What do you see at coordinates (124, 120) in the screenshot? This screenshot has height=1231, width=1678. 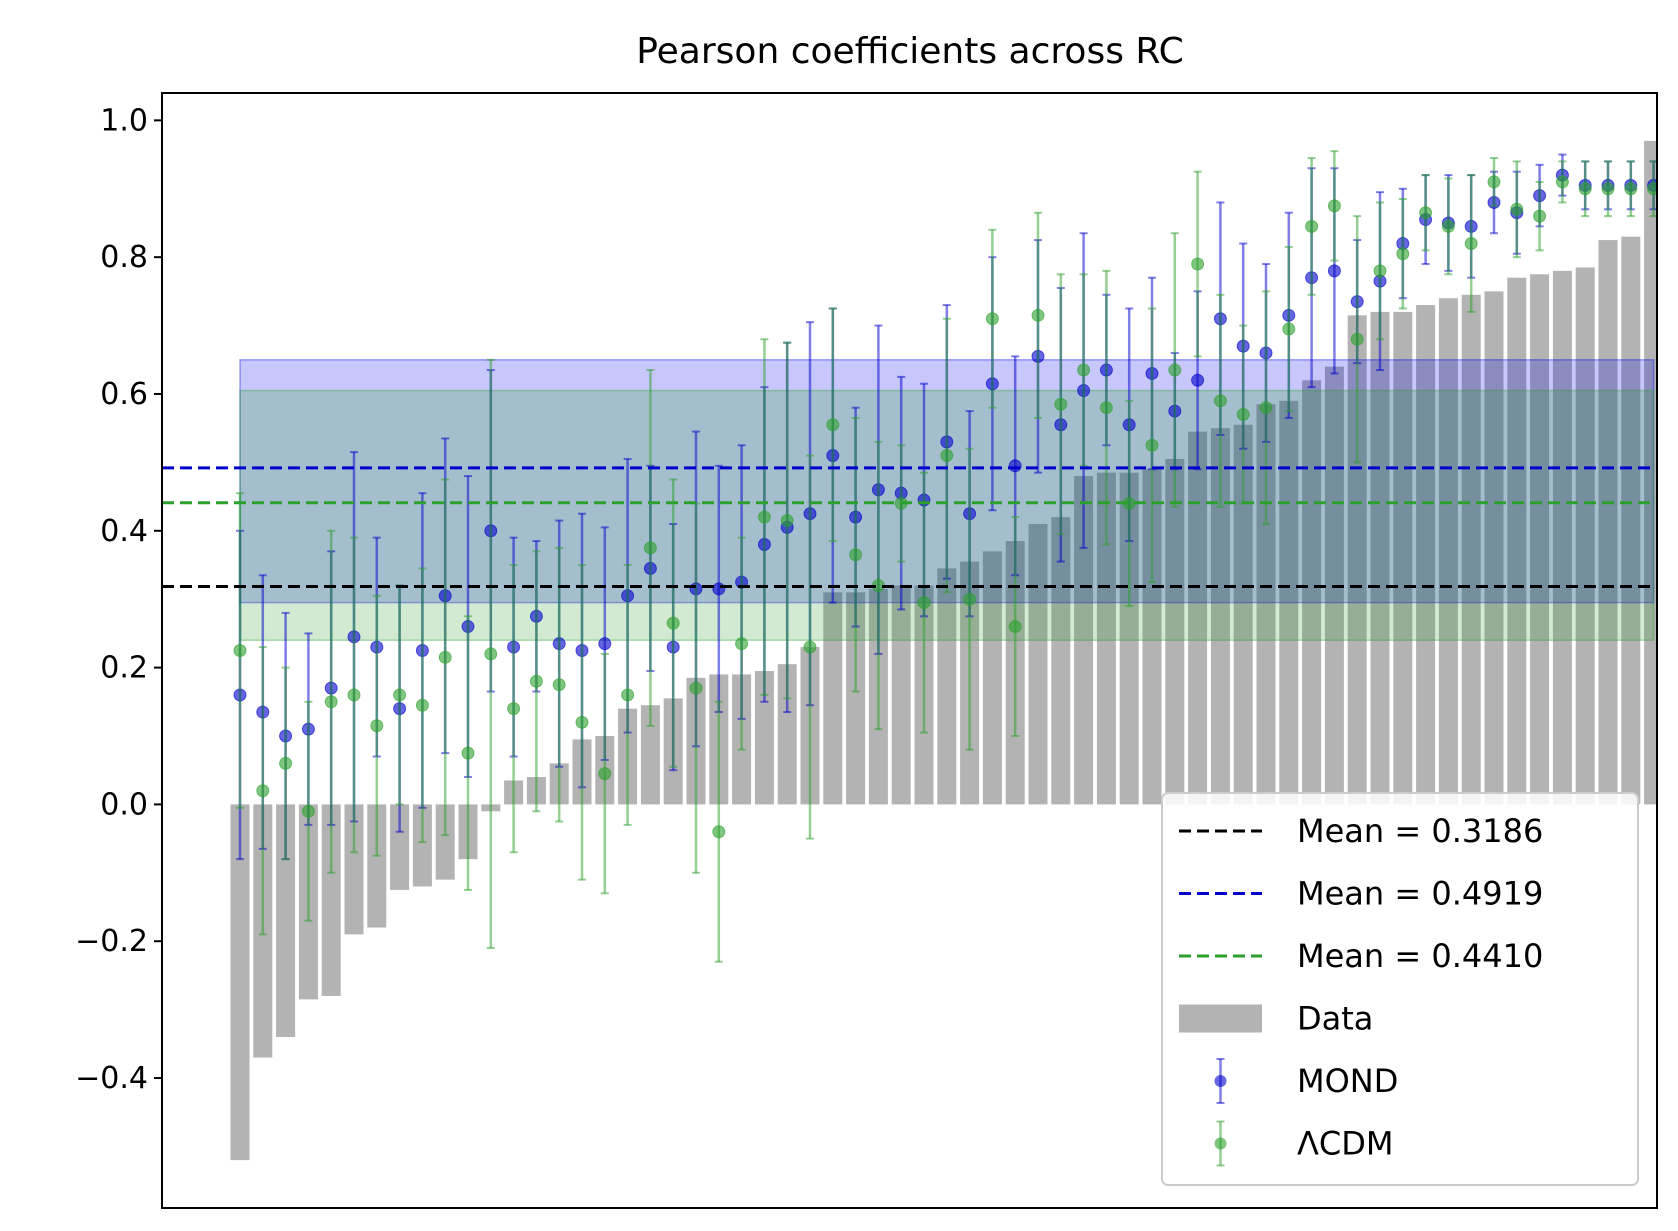 I see `y-tick-label: 1.0` at bounding box center [124, 120].